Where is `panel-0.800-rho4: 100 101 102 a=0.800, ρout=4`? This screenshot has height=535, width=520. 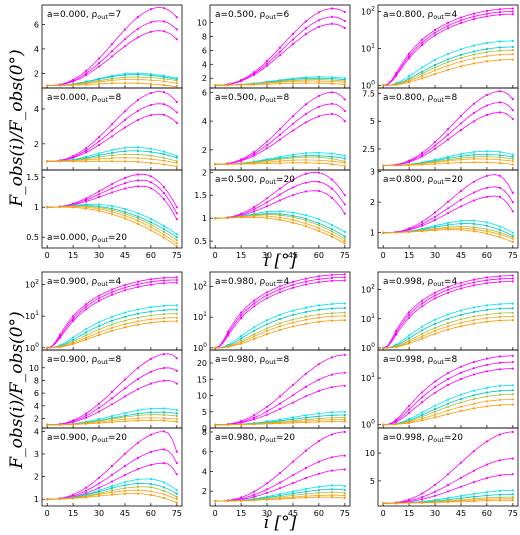 panel-0.800-rho4: 100 101 102 a=0.800, ρout=4 is located at coordinates (440, 47).